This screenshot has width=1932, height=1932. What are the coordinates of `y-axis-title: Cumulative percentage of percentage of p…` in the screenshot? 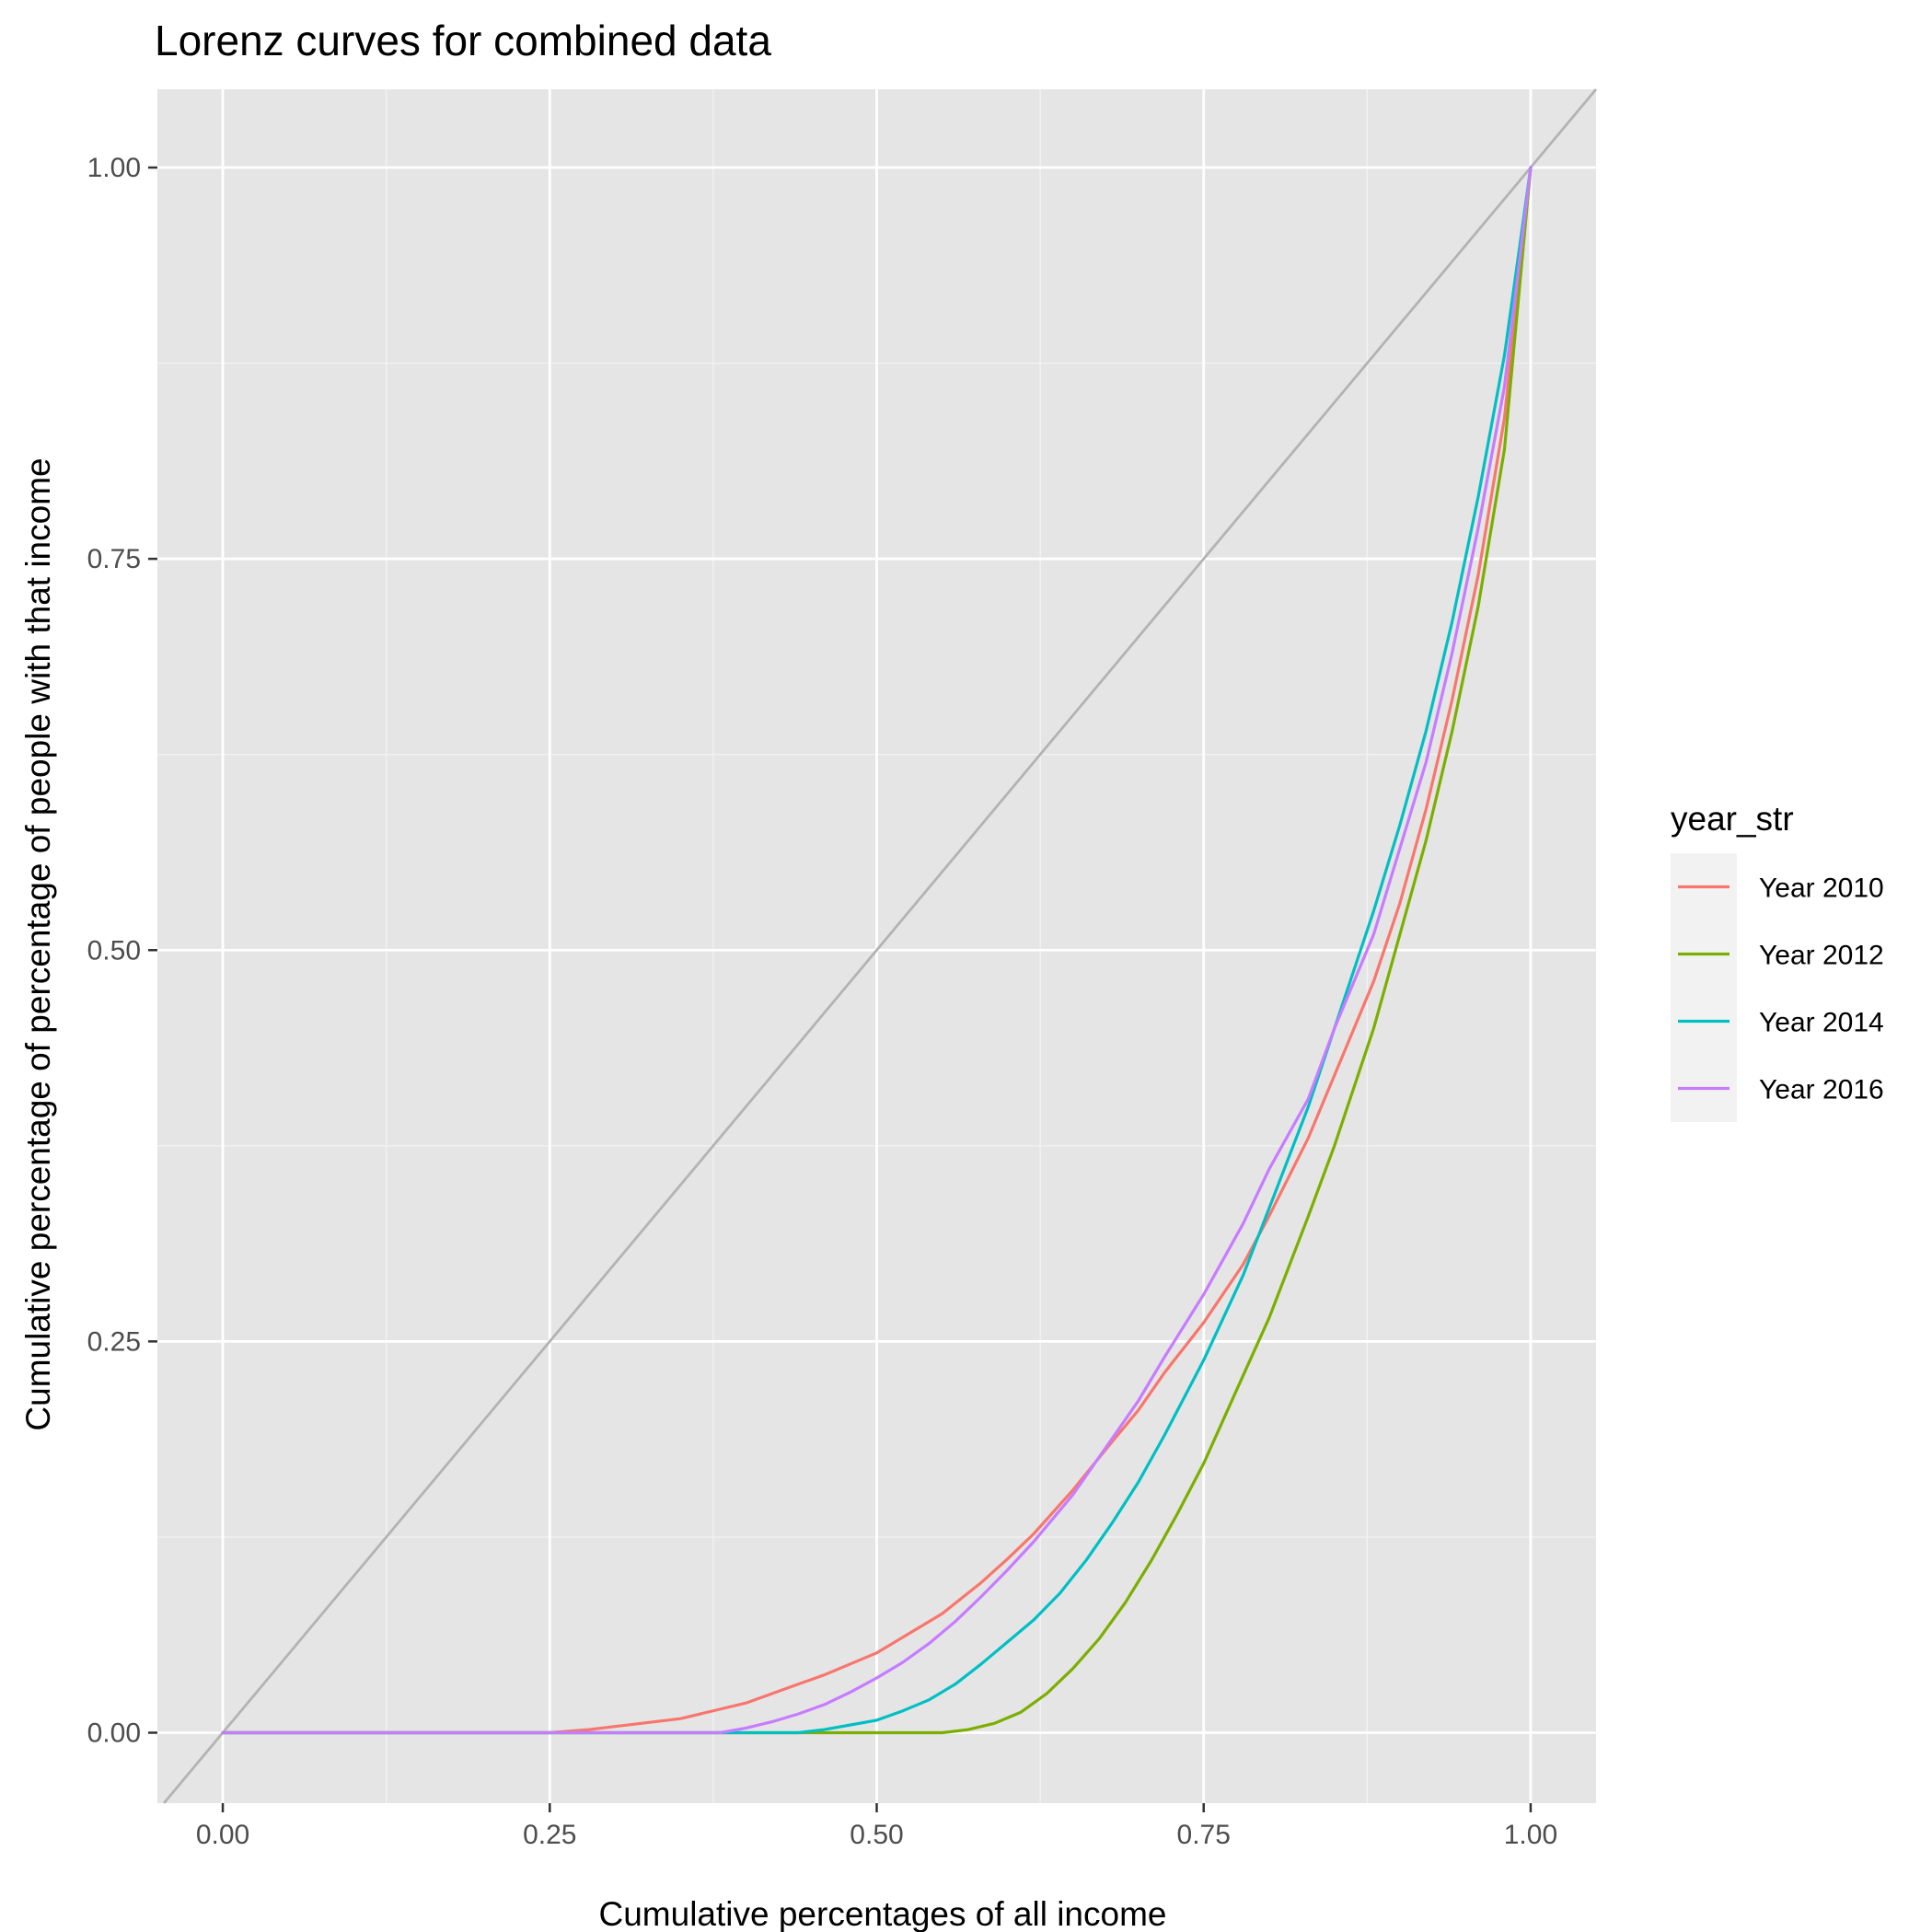 It's located at (38, 944).